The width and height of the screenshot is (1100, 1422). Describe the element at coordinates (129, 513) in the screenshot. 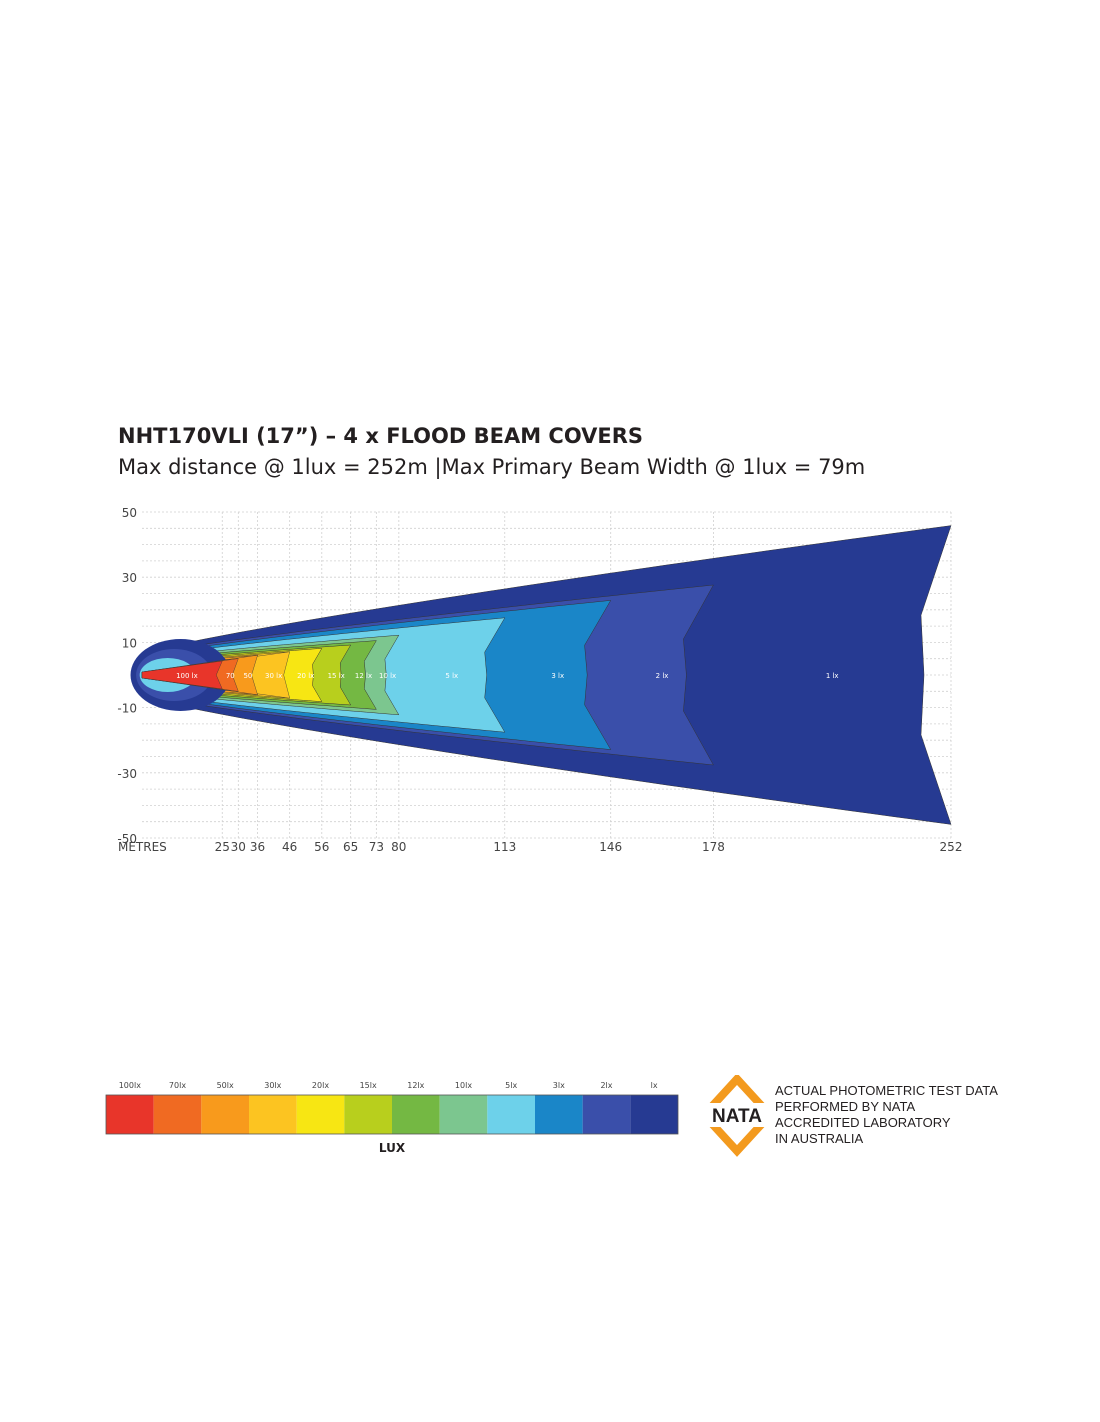

I see `y-tick-label: 50` at that location.